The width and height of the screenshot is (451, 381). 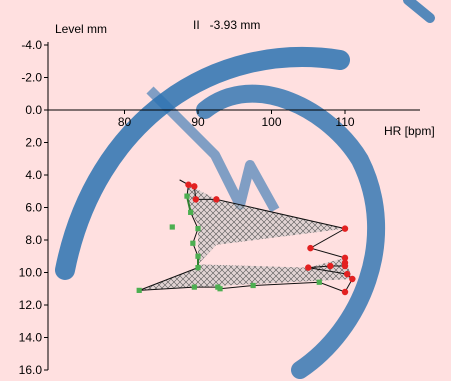 What do you see at coordinates (31, 370) in the screenshot?
I see `y-tick-label: 16.0` at bounding box center [31, 370].